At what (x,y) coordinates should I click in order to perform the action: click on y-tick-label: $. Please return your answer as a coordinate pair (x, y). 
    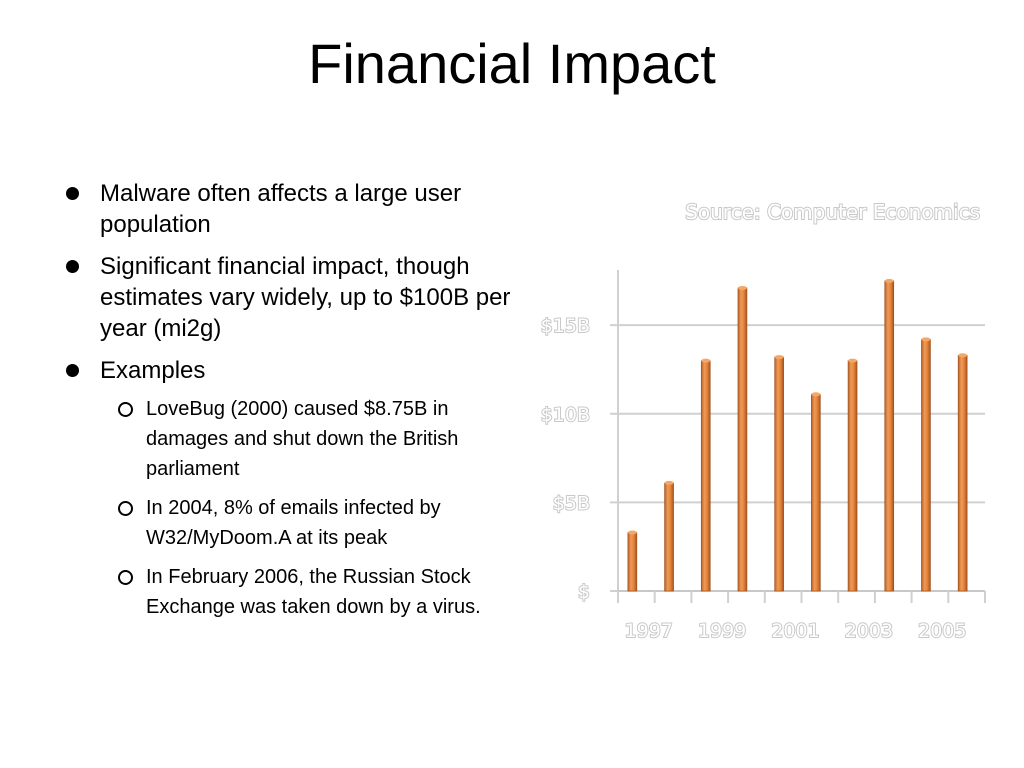
    Looking at the image, I should click on (584, 592).